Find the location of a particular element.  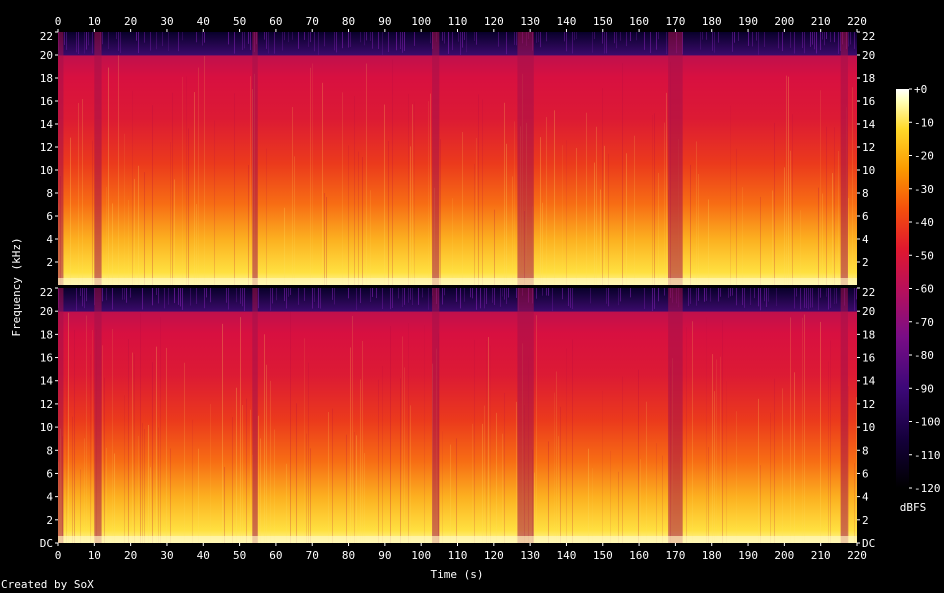

quiet-segment is located at coordinates (255, 415).